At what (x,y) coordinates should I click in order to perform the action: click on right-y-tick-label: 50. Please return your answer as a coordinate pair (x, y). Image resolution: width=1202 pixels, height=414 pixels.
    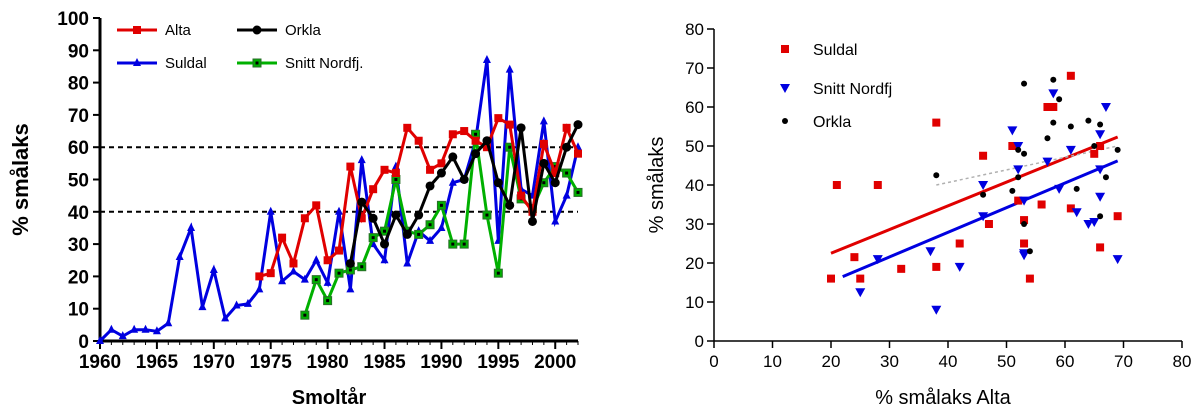
    Looking at the image, I should click on (694, 146).